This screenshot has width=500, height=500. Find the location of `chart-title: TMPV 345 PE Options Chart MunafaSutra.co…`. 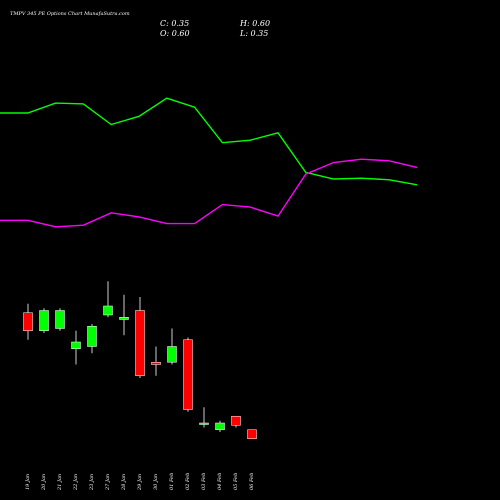

chart-title: TMPV 345 PE Options Chart MunafaSutra.co… is located at coordinates (70, 14).